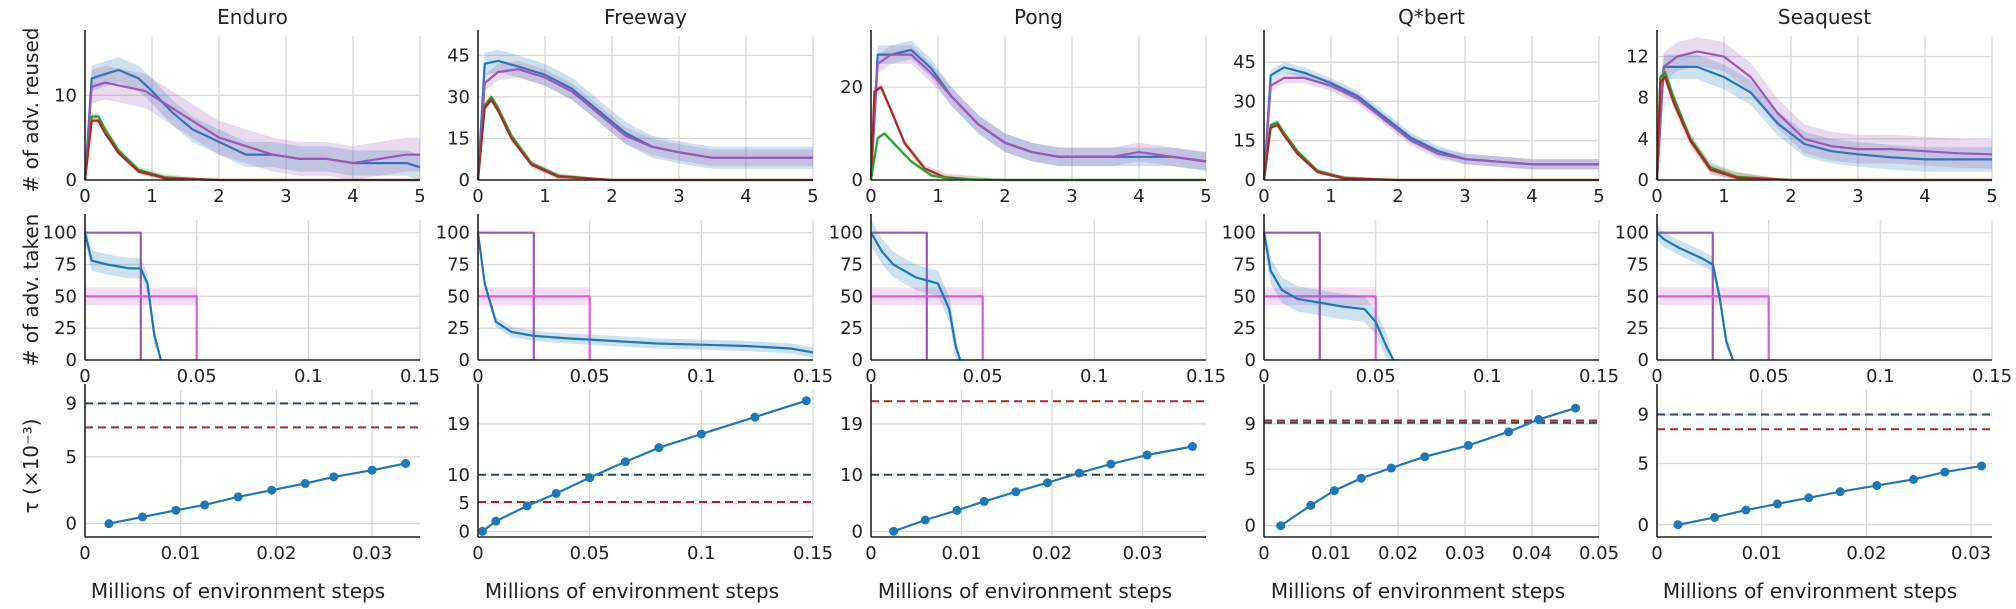 The height and width of the screenshot is (609, 2016). What do you see at coordinates (1643, 98) in the screenshot?
I see `y-tick-label: 8` at bounding box center [1643, 98].